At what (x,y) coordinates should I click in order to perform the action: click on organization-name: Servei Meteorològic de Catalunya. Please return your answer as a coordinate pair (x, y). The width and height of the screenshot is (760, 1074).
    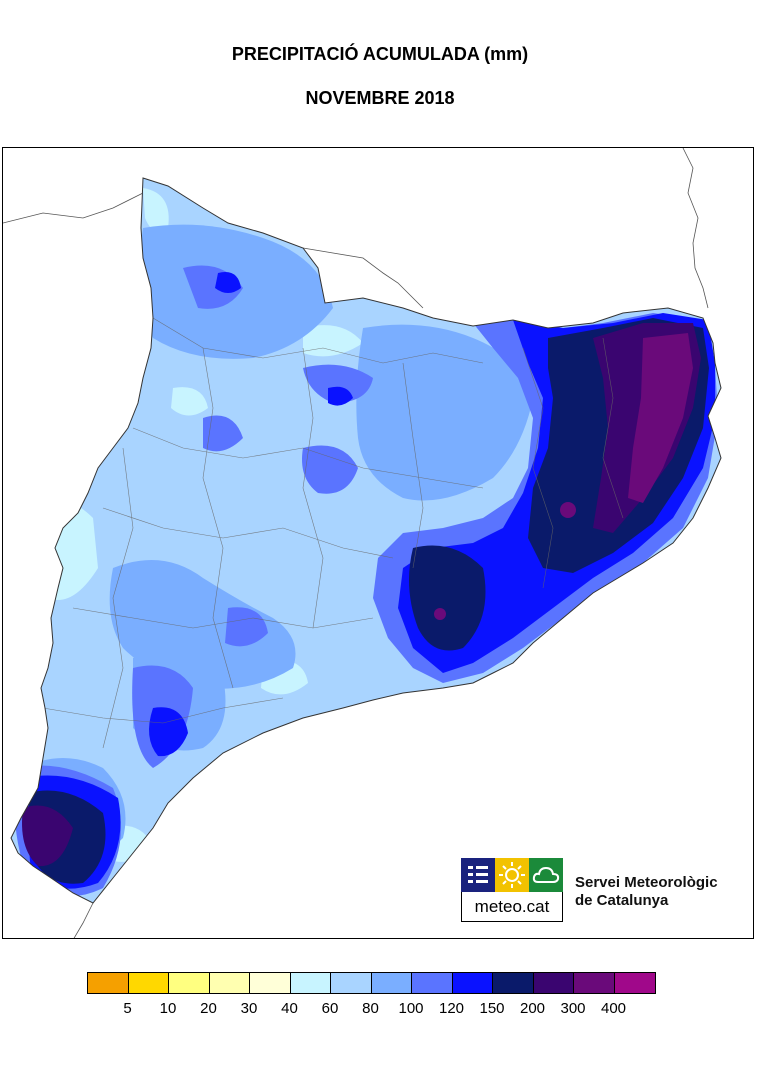
    Looking at the image, I should click on (646, 892).